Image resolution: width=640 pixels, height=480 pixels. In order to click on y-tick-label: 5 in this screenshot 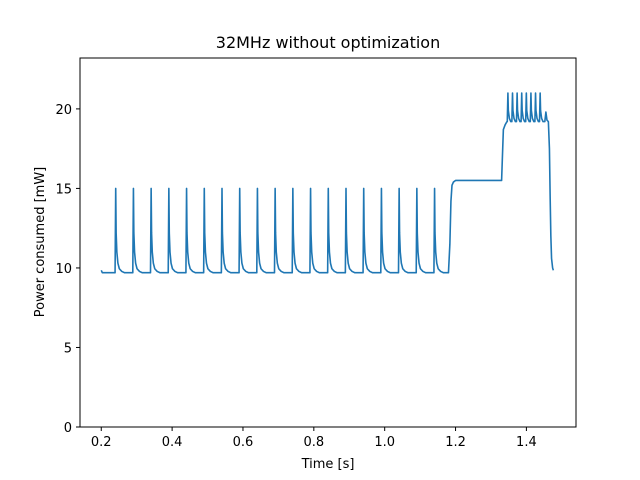, I will do `click(68, 348)`.